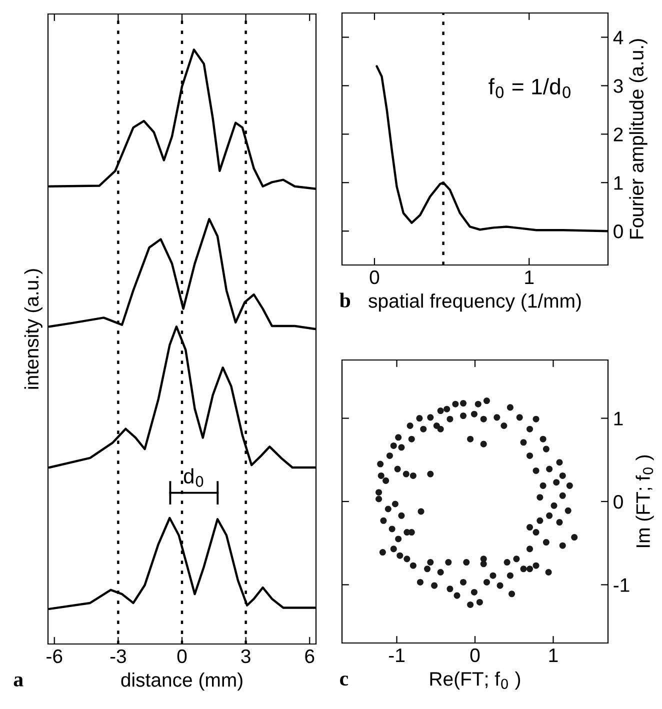 The height and width of the screenshot is (709, 662). Describe the element at coordinates (638, 138) in the screenshot. I see `y2-axis-title: Fourier amplitude (a.u.)` at that location.